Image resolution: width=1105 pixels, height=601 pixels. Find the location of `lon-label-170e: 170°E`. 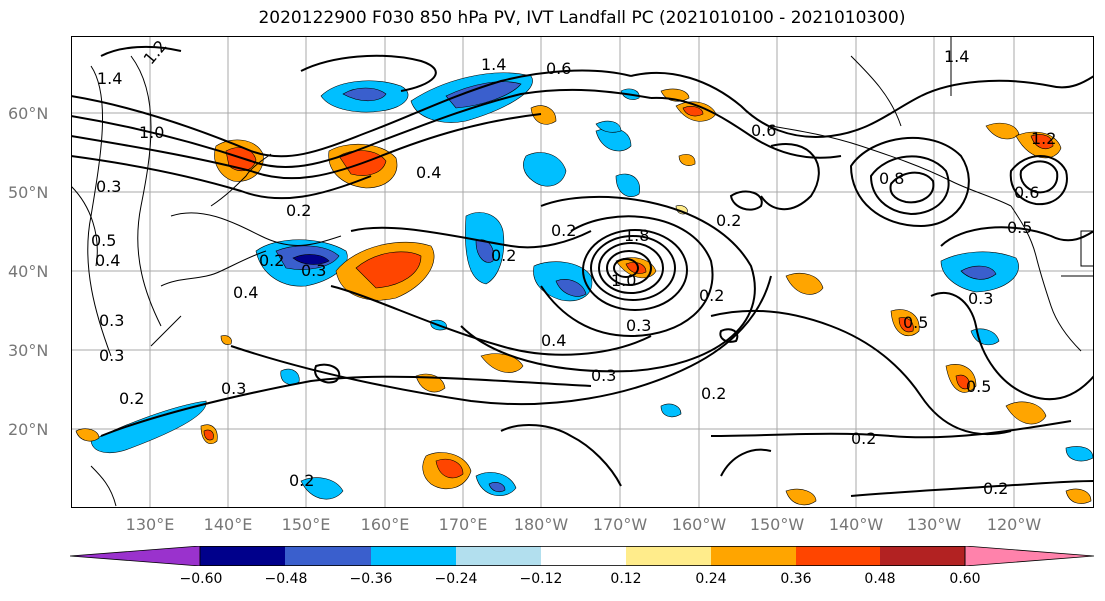

lon-label-170e: 170°E is located at coordinates (463, 524).